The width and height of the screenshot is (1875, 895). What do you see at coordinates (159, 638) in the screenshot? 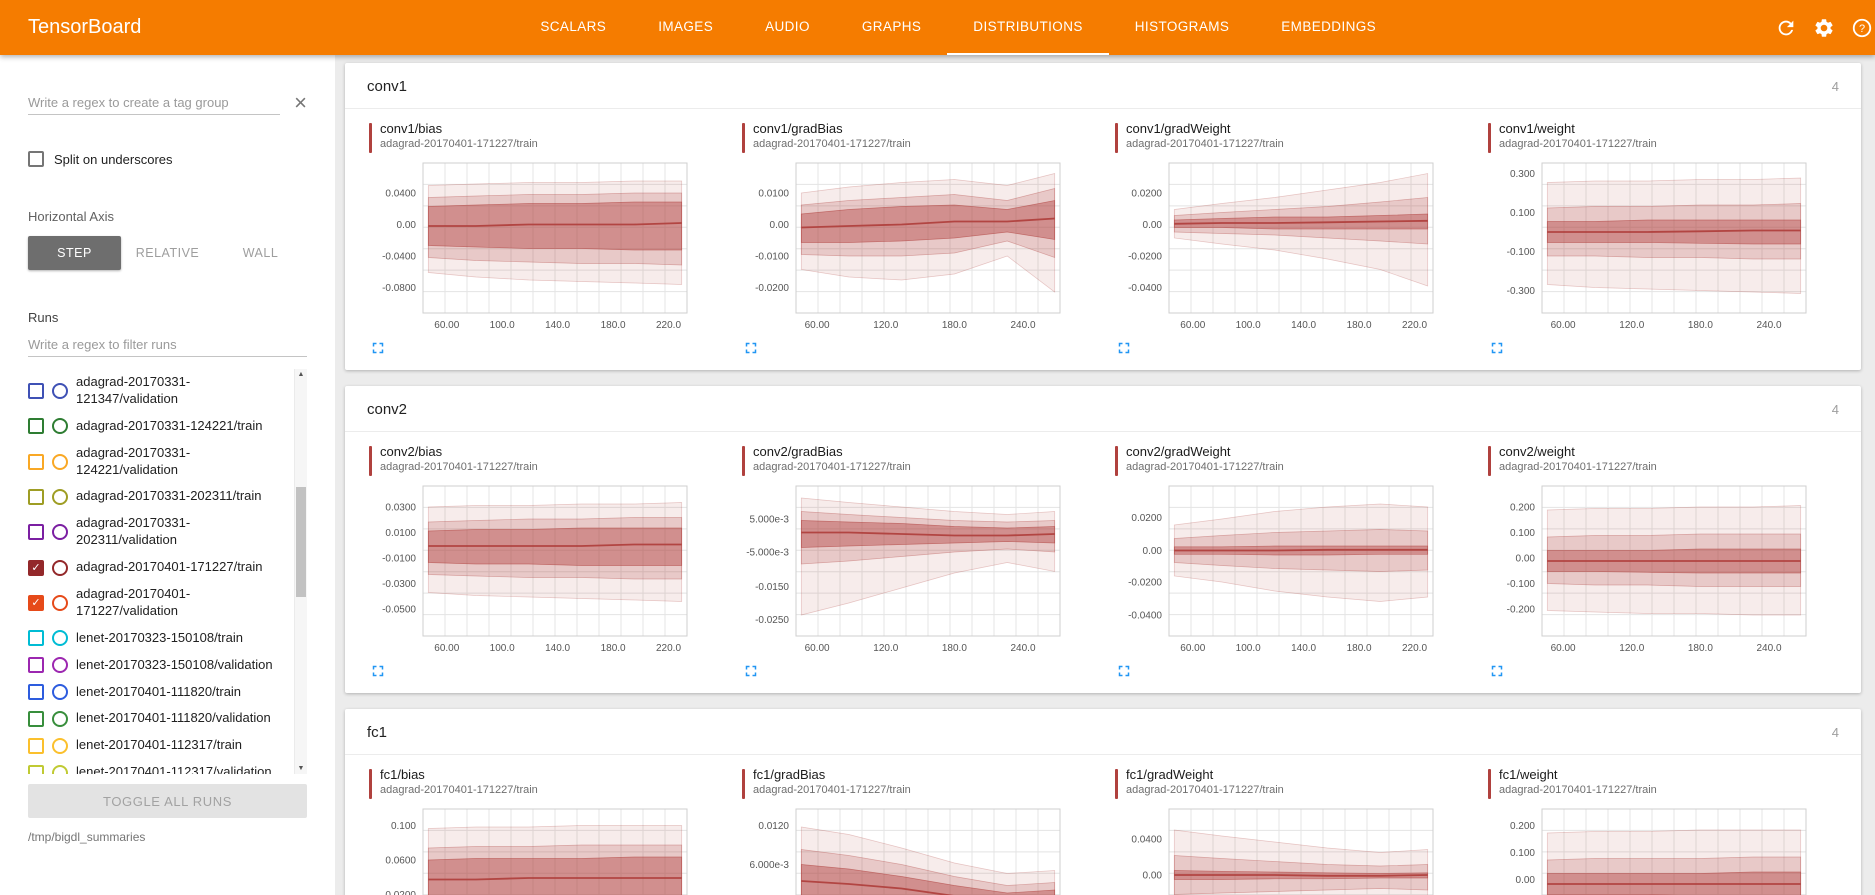
I see `run-row: lenet-20170323-150108/train` at bounding box center [159, 638].